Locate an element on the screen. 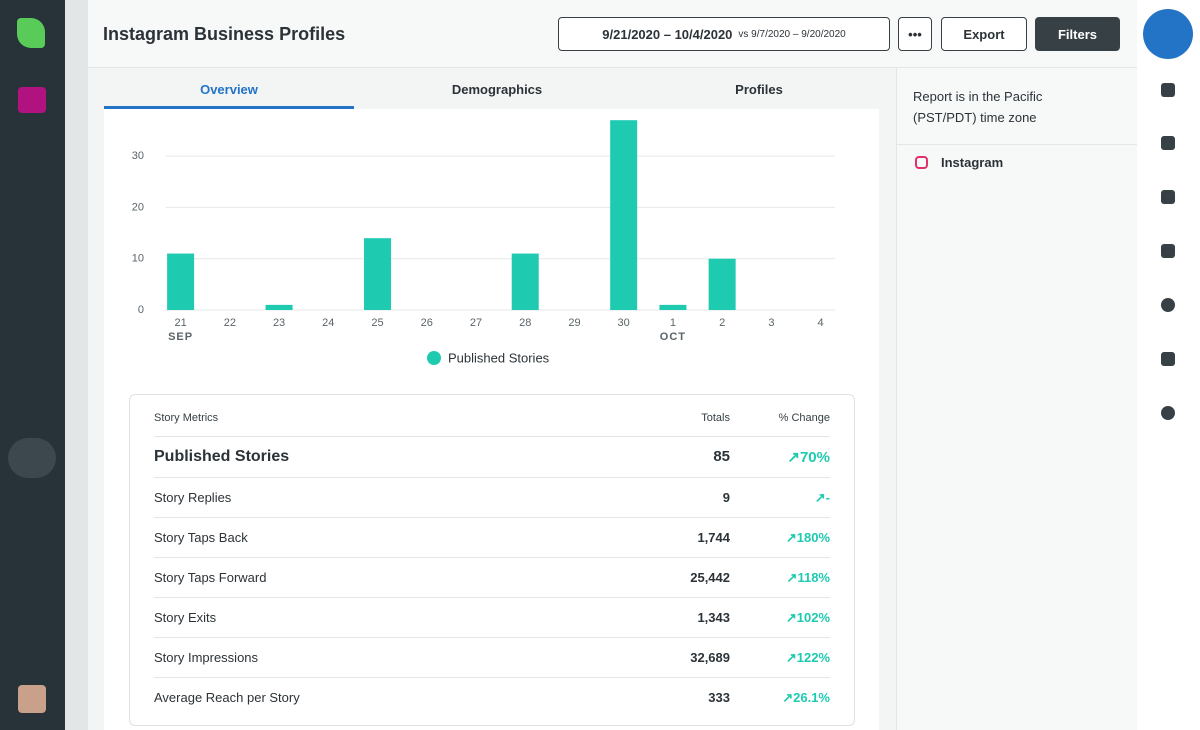  change-value: 180% is located at coordinates (813, 537).